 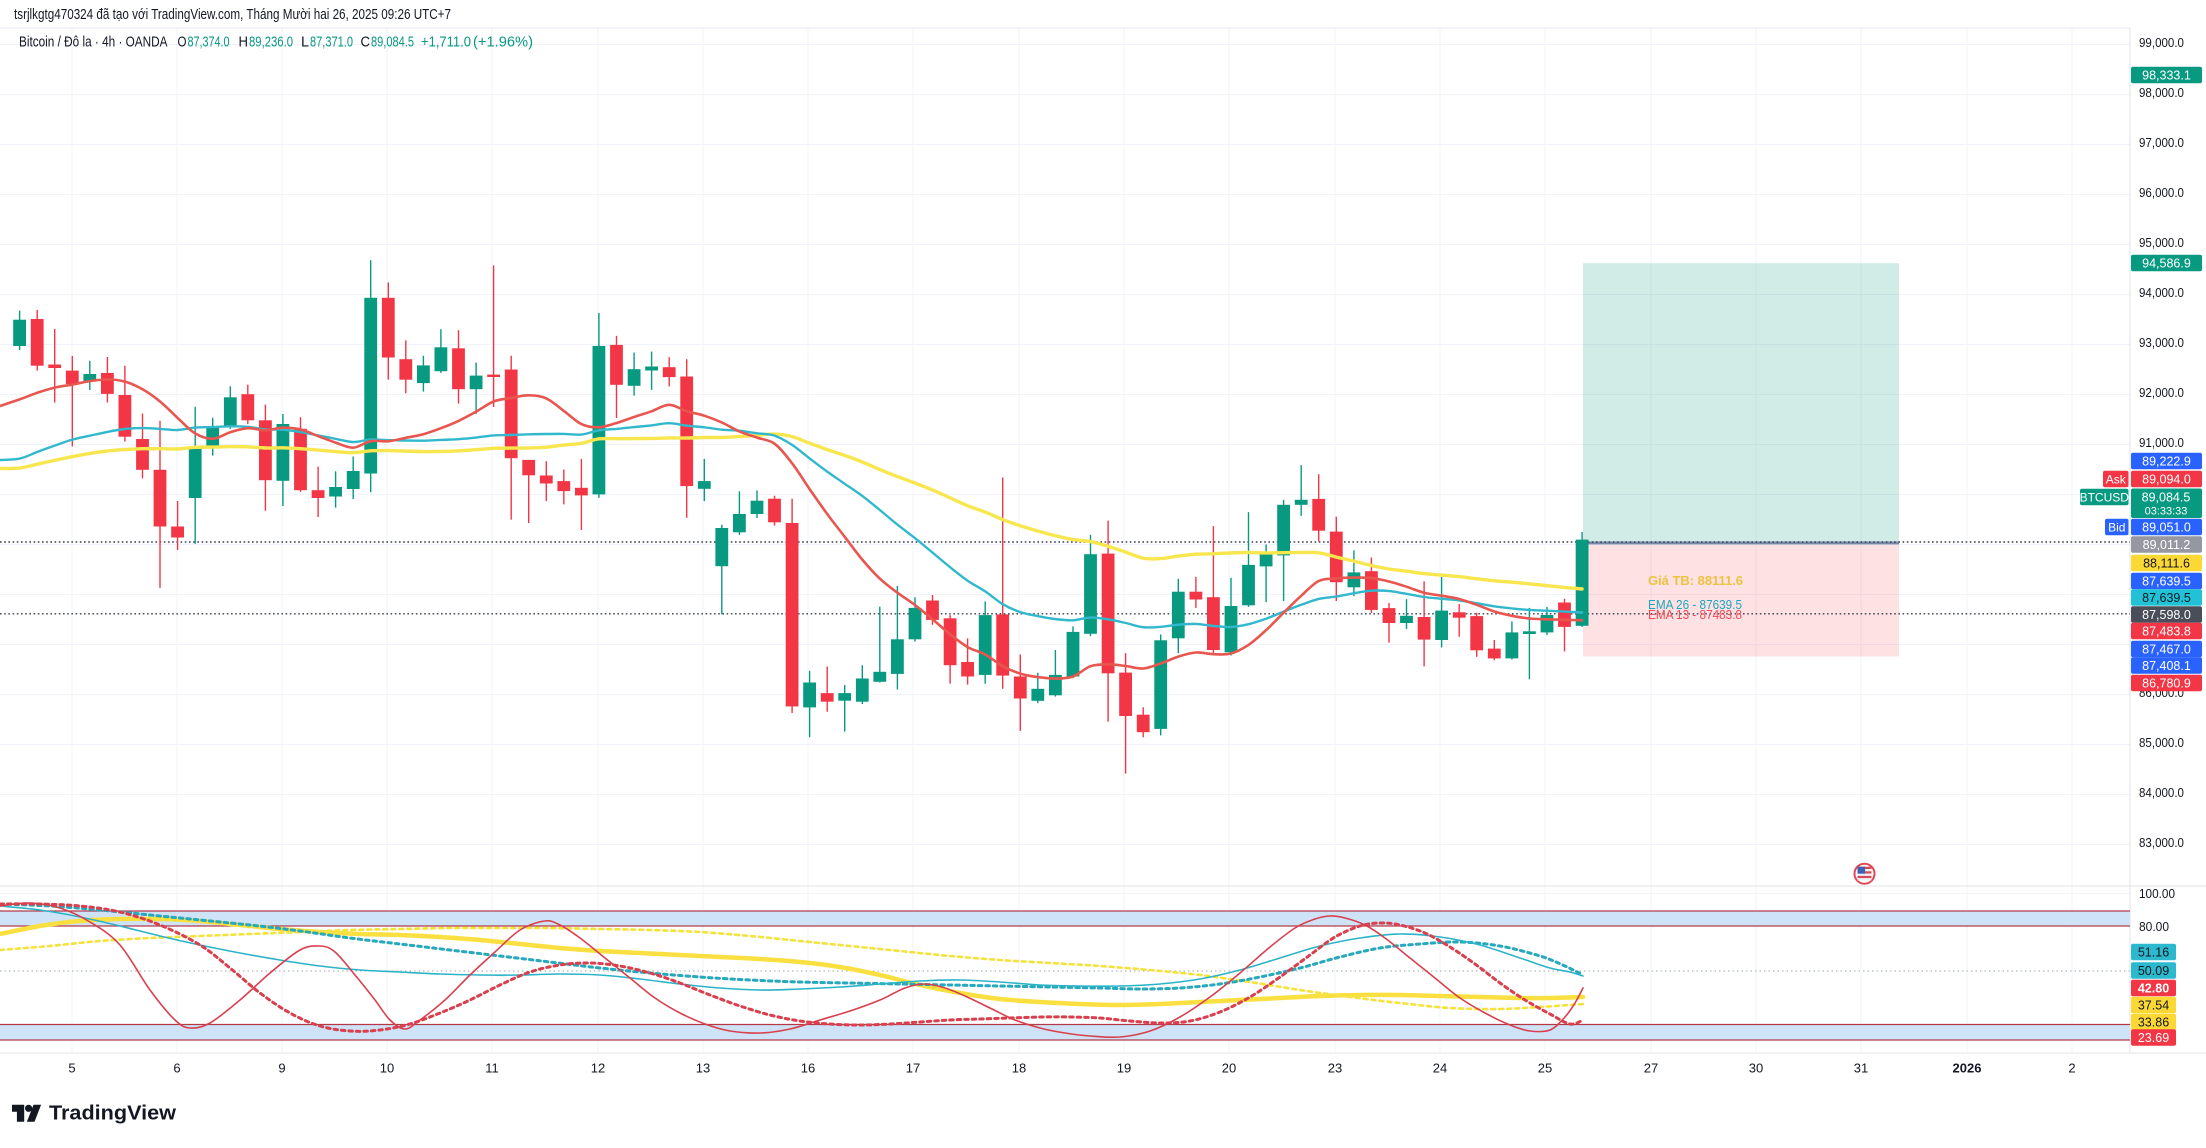 I want to click on svg-text: 86,780.9, so click(x=2166, y=683).